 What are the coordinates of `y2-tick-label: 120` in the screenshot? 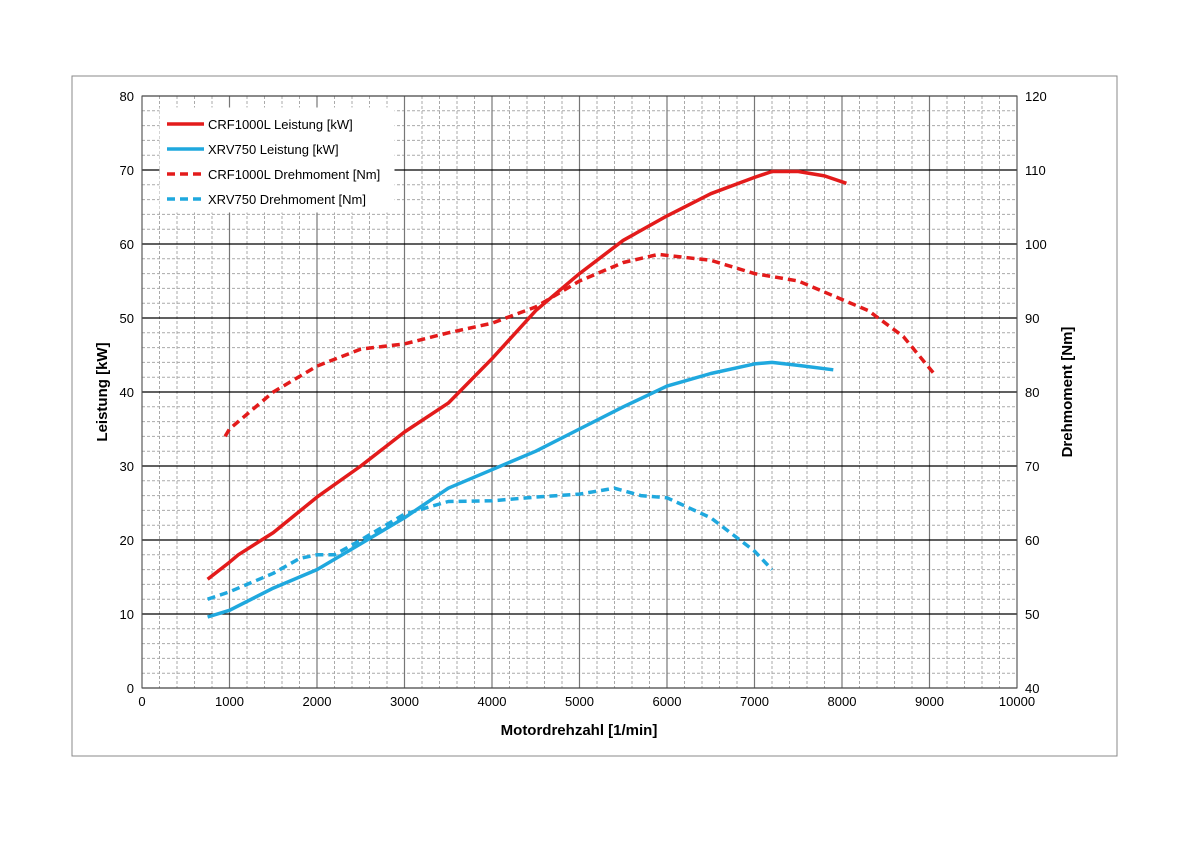 It's located at (1036, 96).